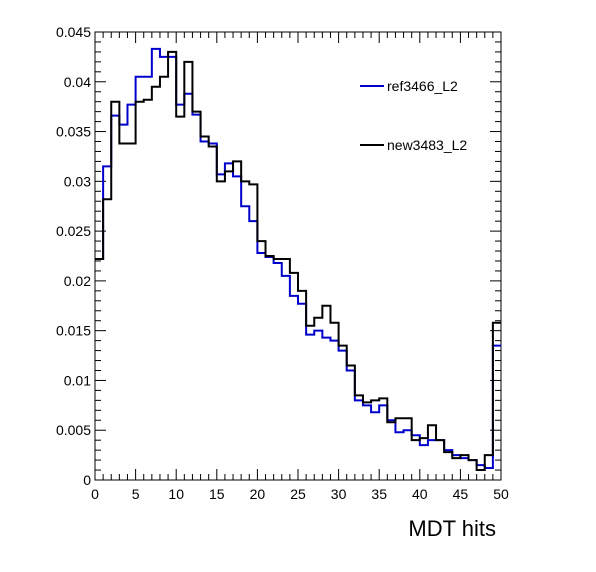 The image size is (596, 572). Describe the element at coordinates (73, 430) in the screenshot. I see `y-tick-label: 0.005` at that location.